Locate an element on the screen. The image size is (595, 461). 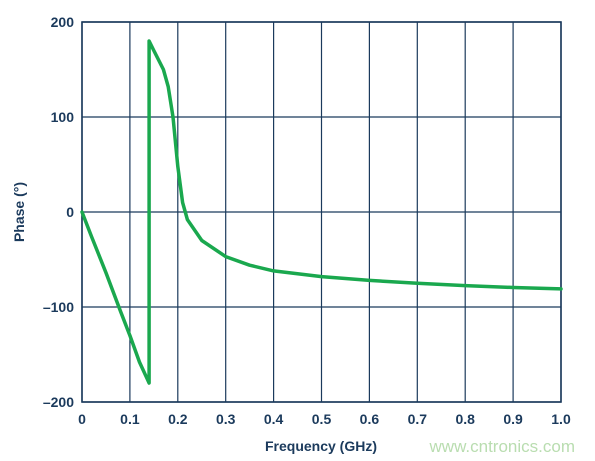
y-tick-label: –100 is located at coordinates (58, 307).